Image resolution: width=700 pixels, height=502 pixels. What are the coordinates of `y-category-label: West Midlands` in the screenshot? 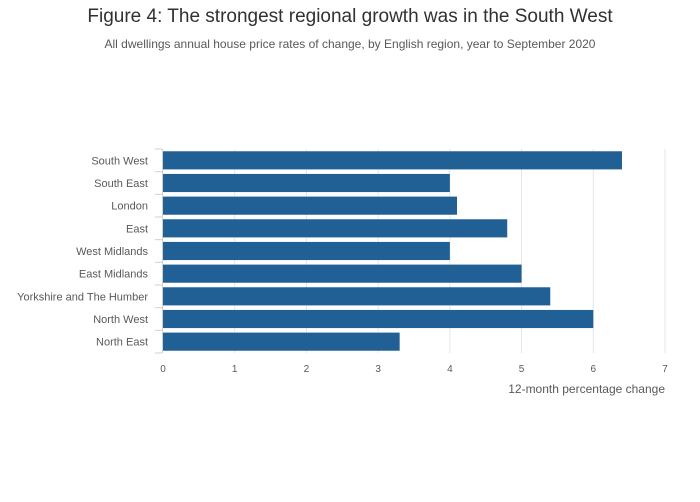 It's located at (112, 252).